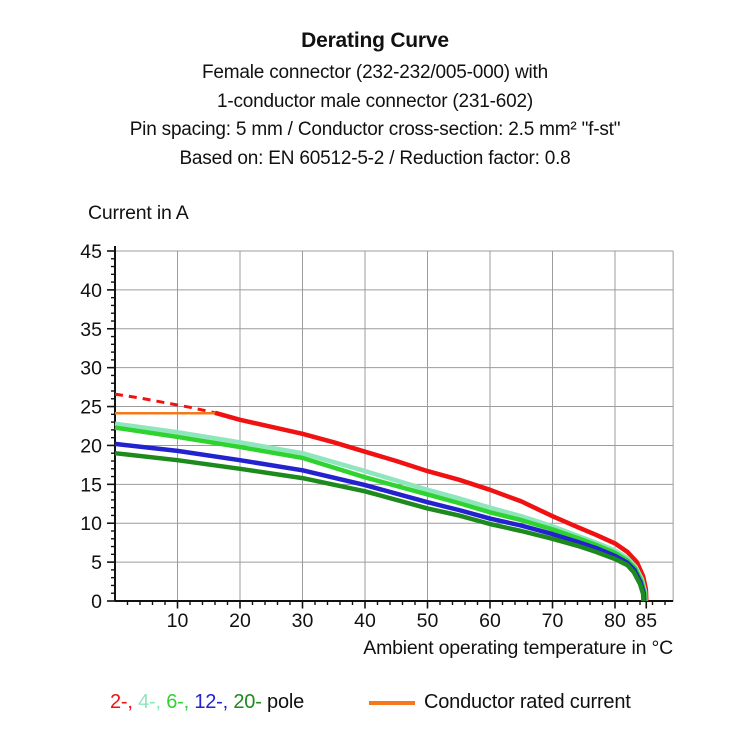 This screenshot has width=750, height=750. What do you see at coordinates (428, 621) in the screenshot?
I see `x-tick-label: 50` at bounding box center [428, 621].